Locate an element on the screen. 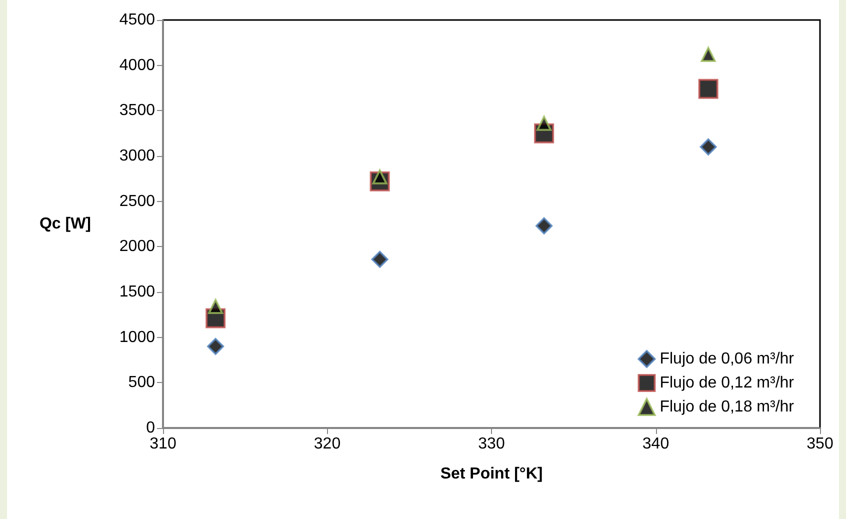 This screenshot has width=846, height=519. y-tick-label: 3500 is located at coordinates (137, 111).